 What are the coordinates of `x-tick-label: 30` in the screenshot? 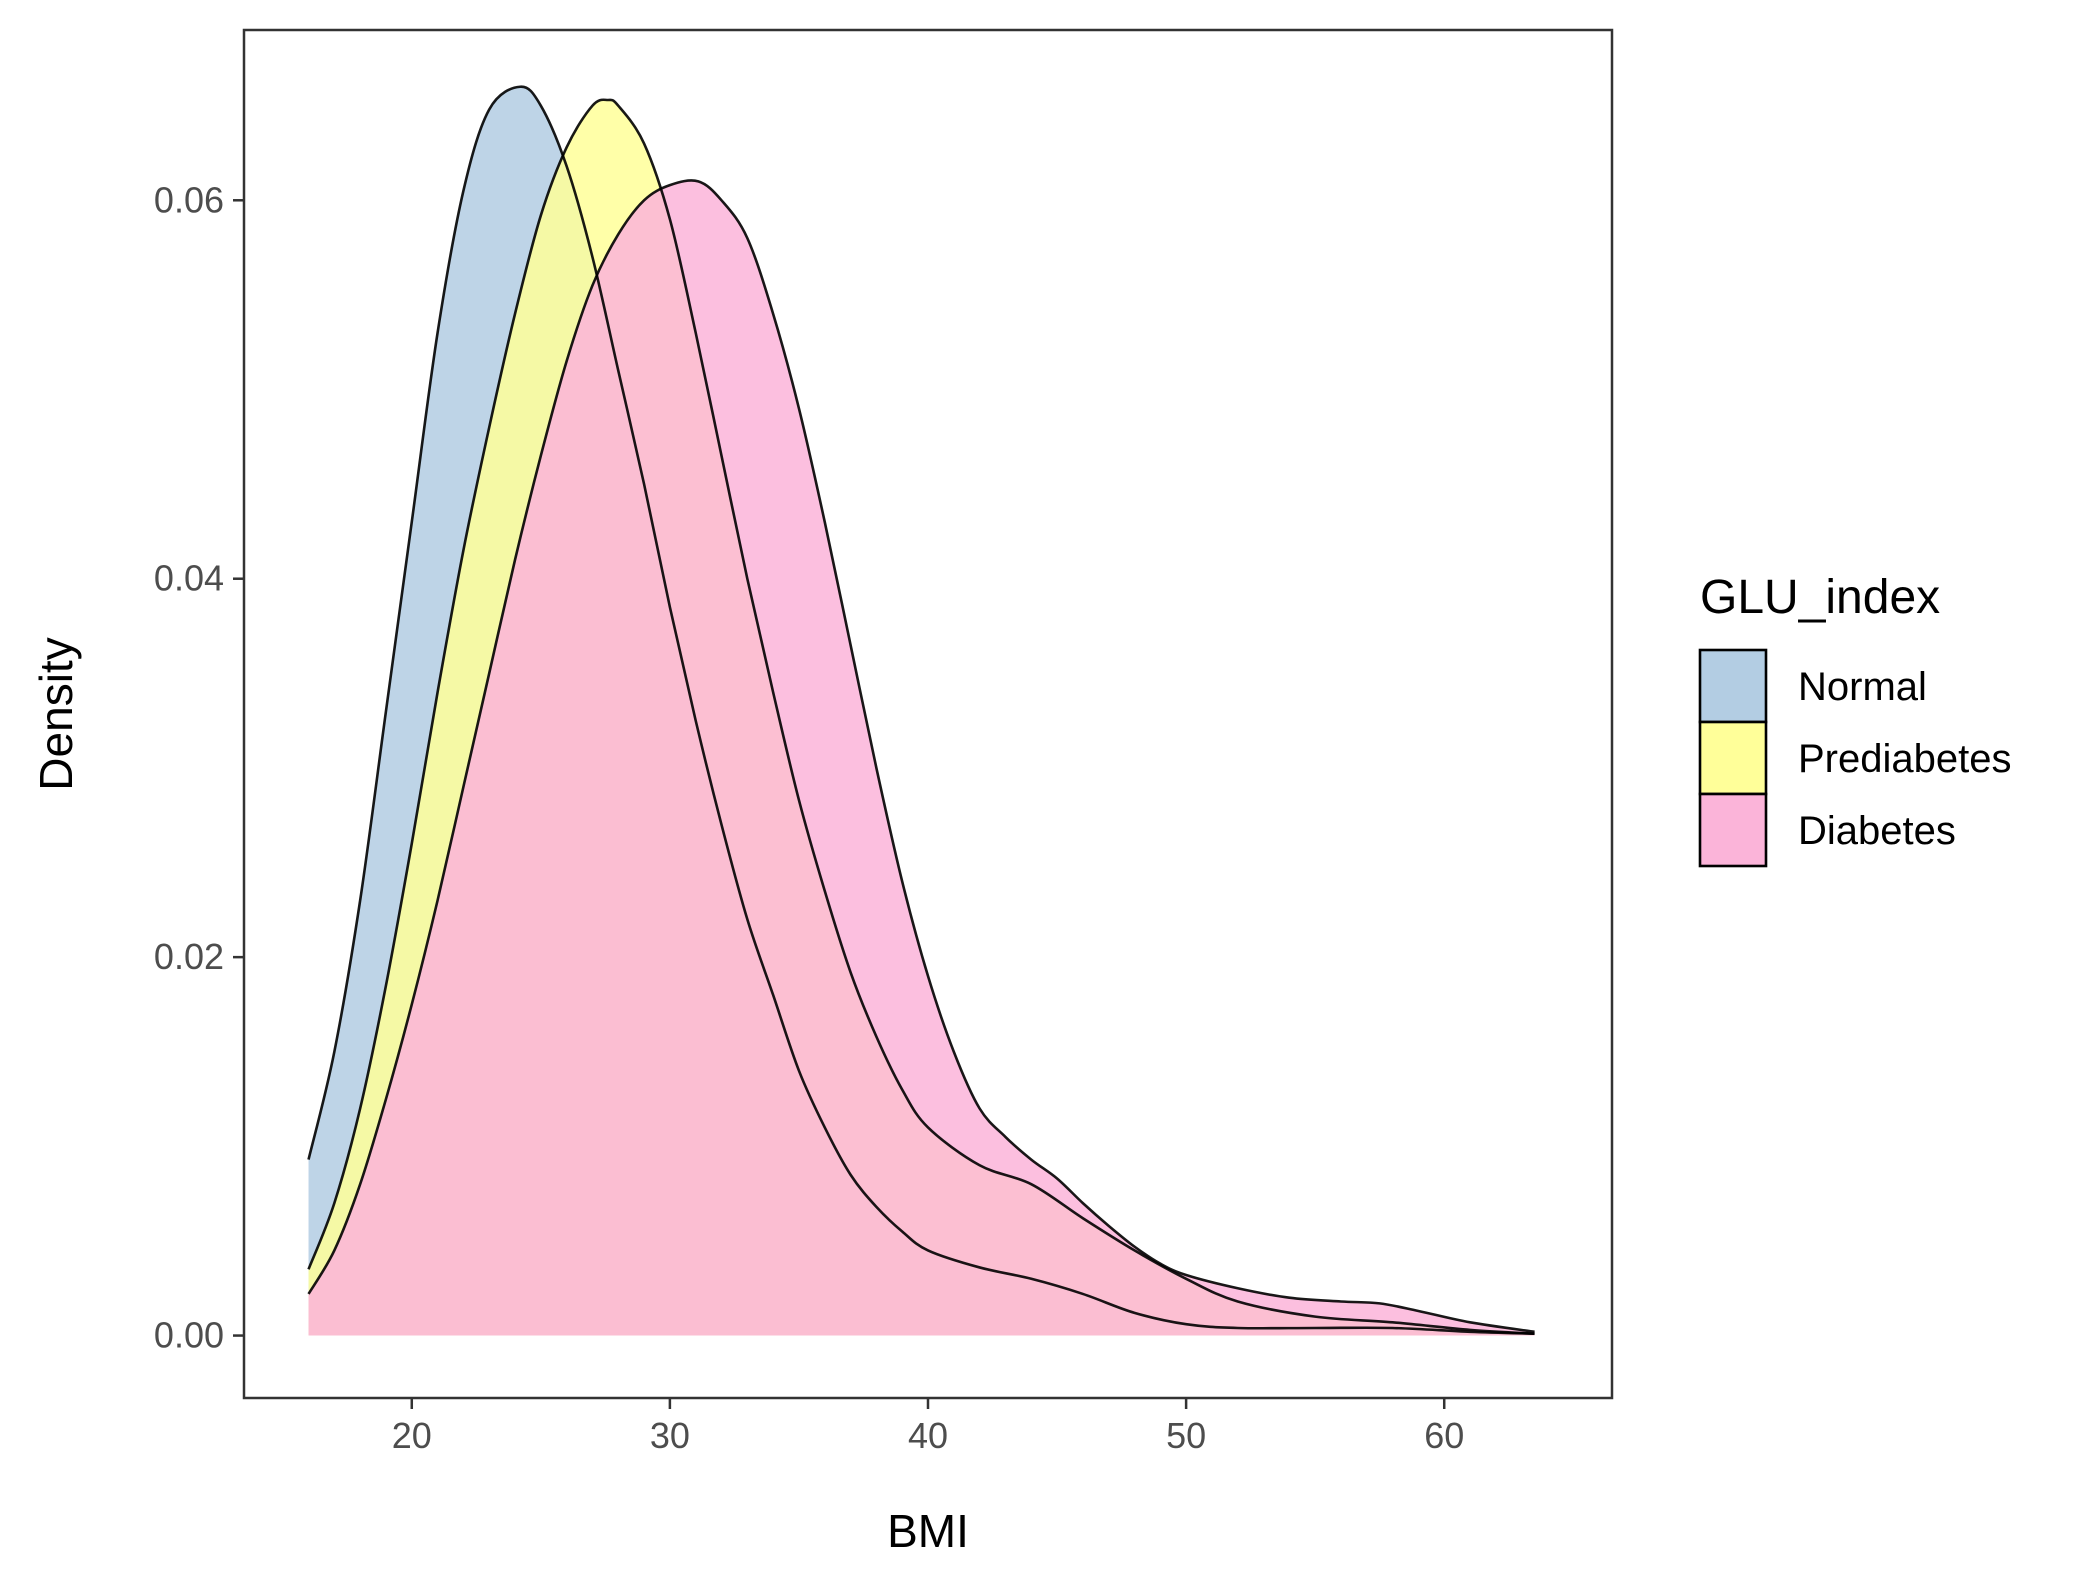 It's located at (670, 1435).